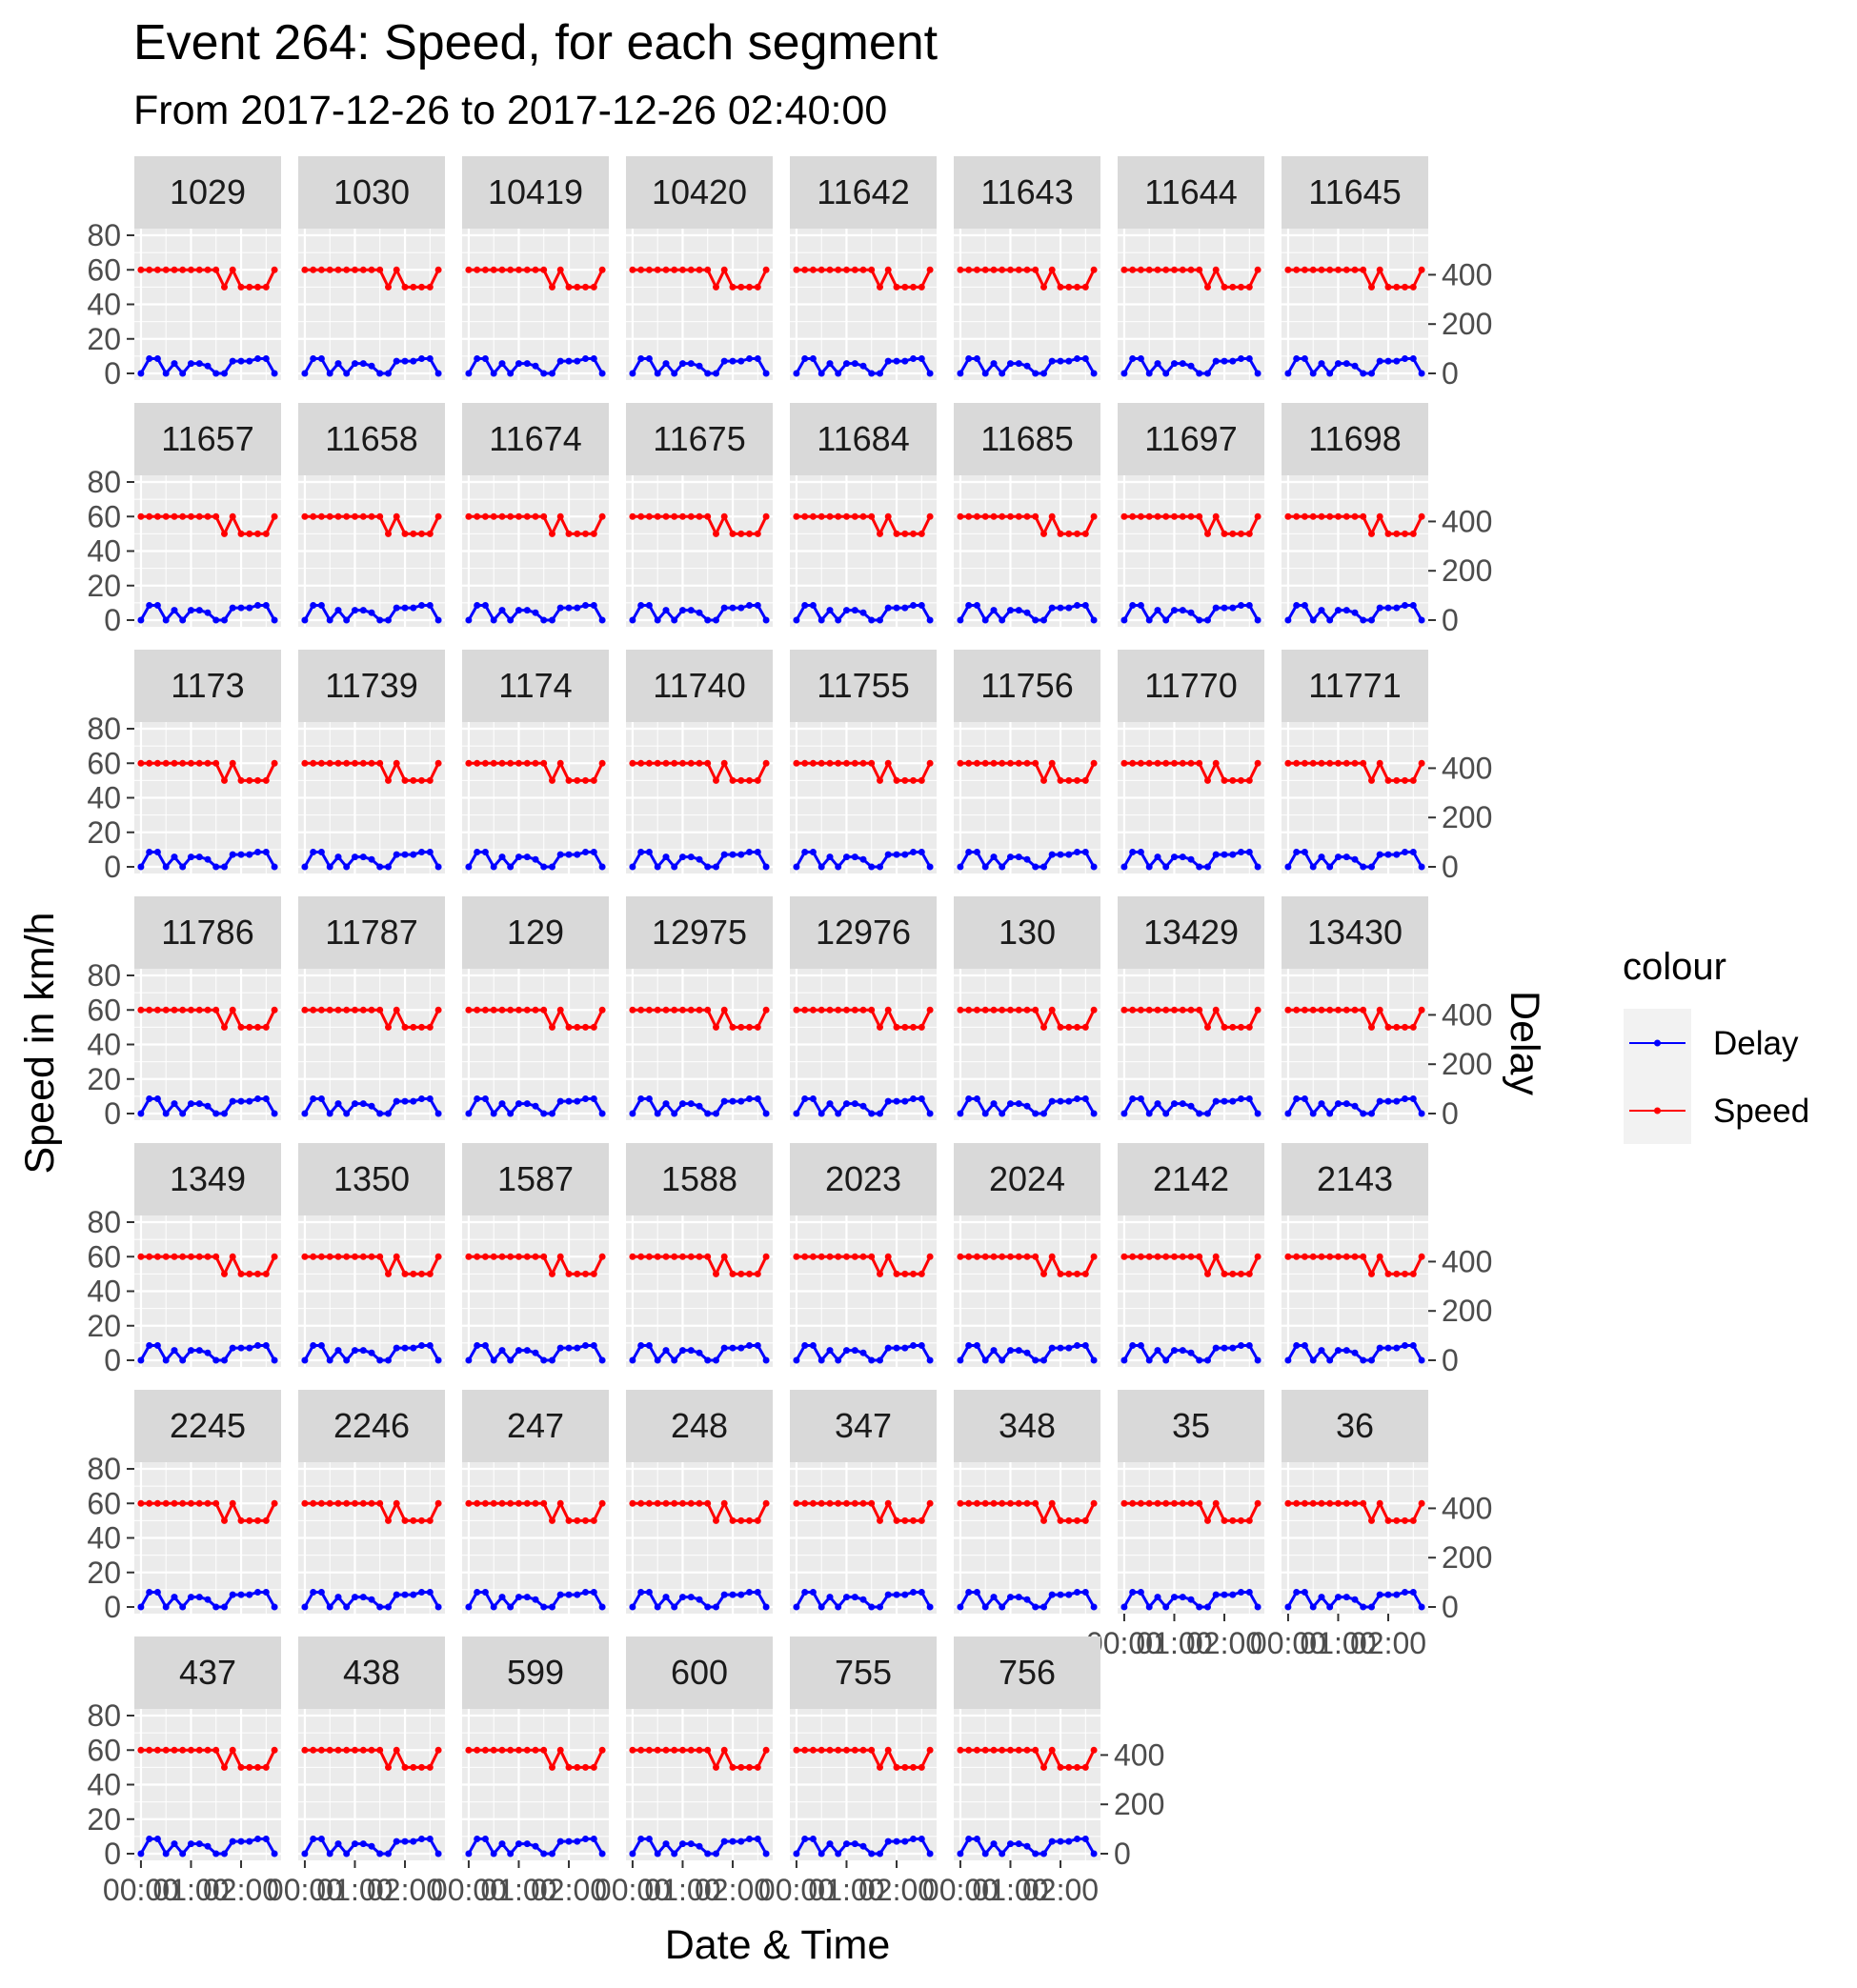 This screenshot has height=1988, width=1857. I want to click on y2-tick-label: 0, so click(1450, 1607).